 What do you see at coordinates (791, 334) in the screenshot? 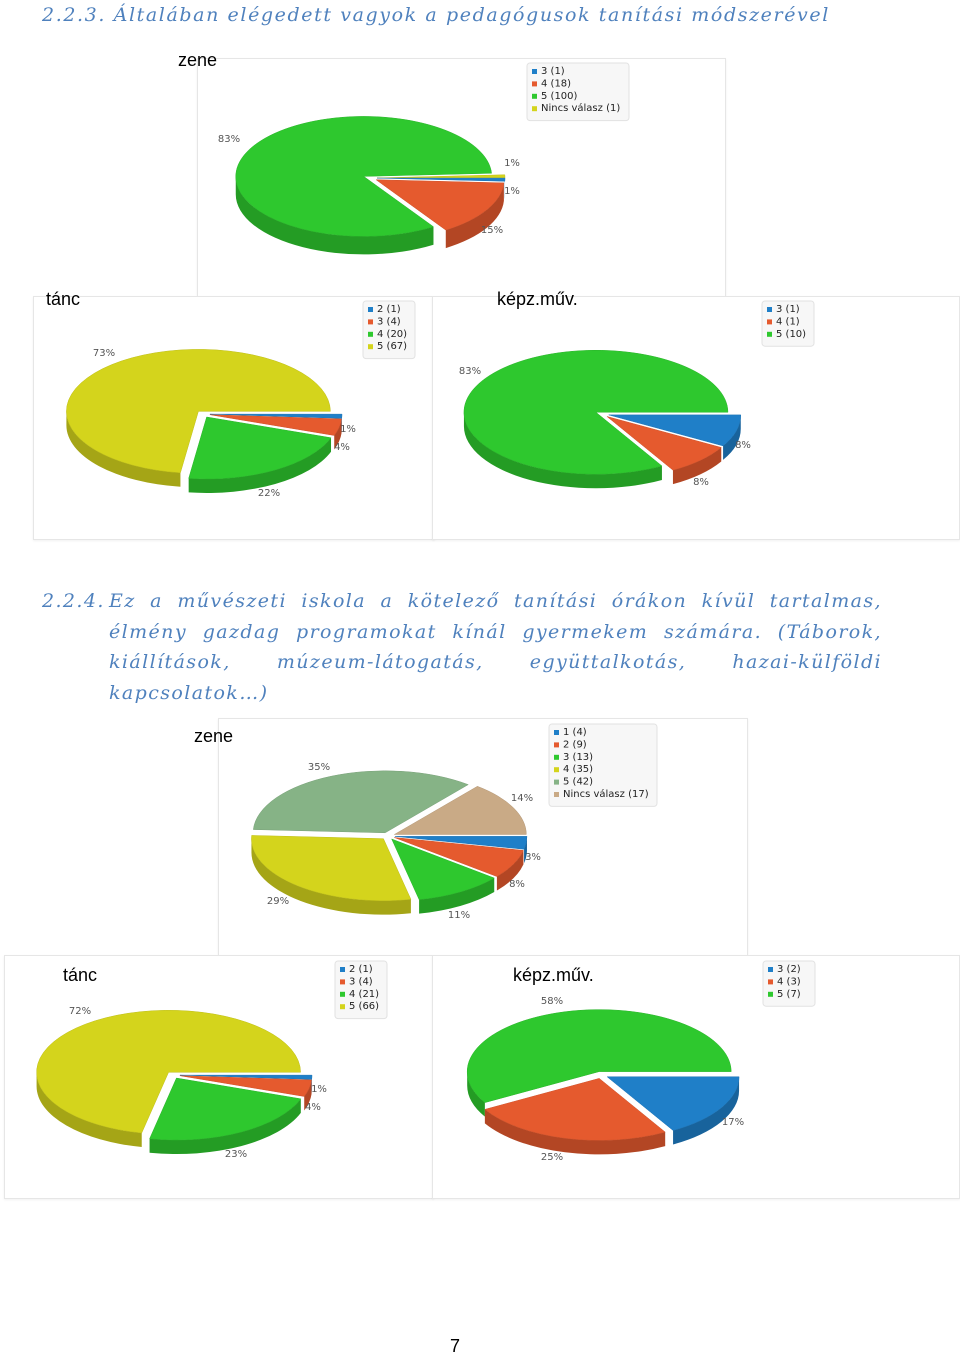
I see `legend-entry-s1_kepz-2: 5 (10)` at bounding box center [791, 334].